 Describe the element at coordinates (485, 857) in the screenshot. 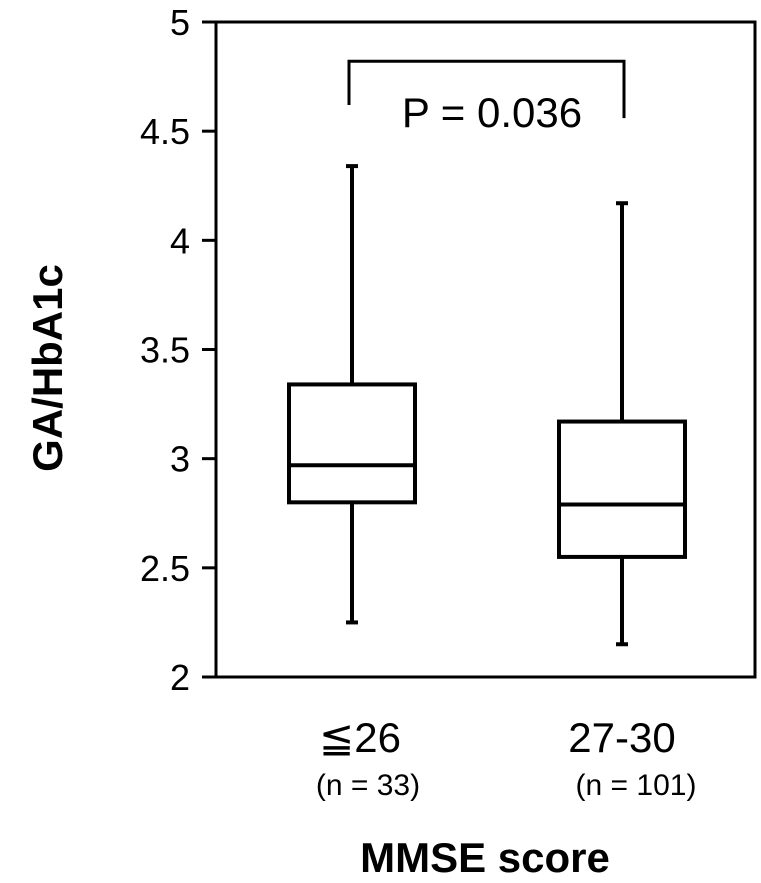

I see `x-axis-label: MMSE score` at that location.